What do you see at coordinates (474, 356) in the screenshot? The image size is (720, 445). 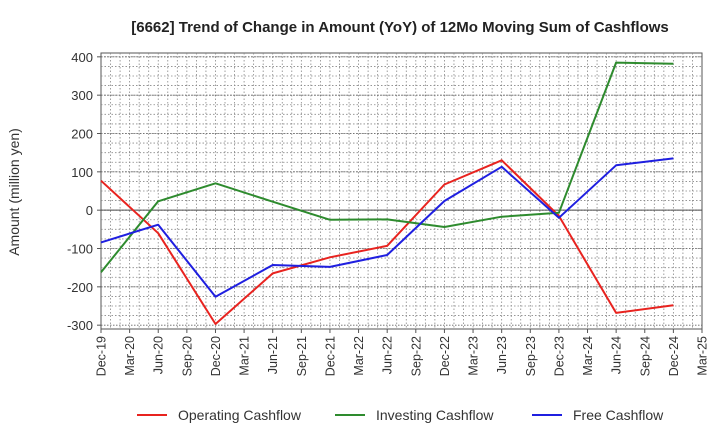 I see `x-tick-label: Mar-23` at bounding box center [474, 356].